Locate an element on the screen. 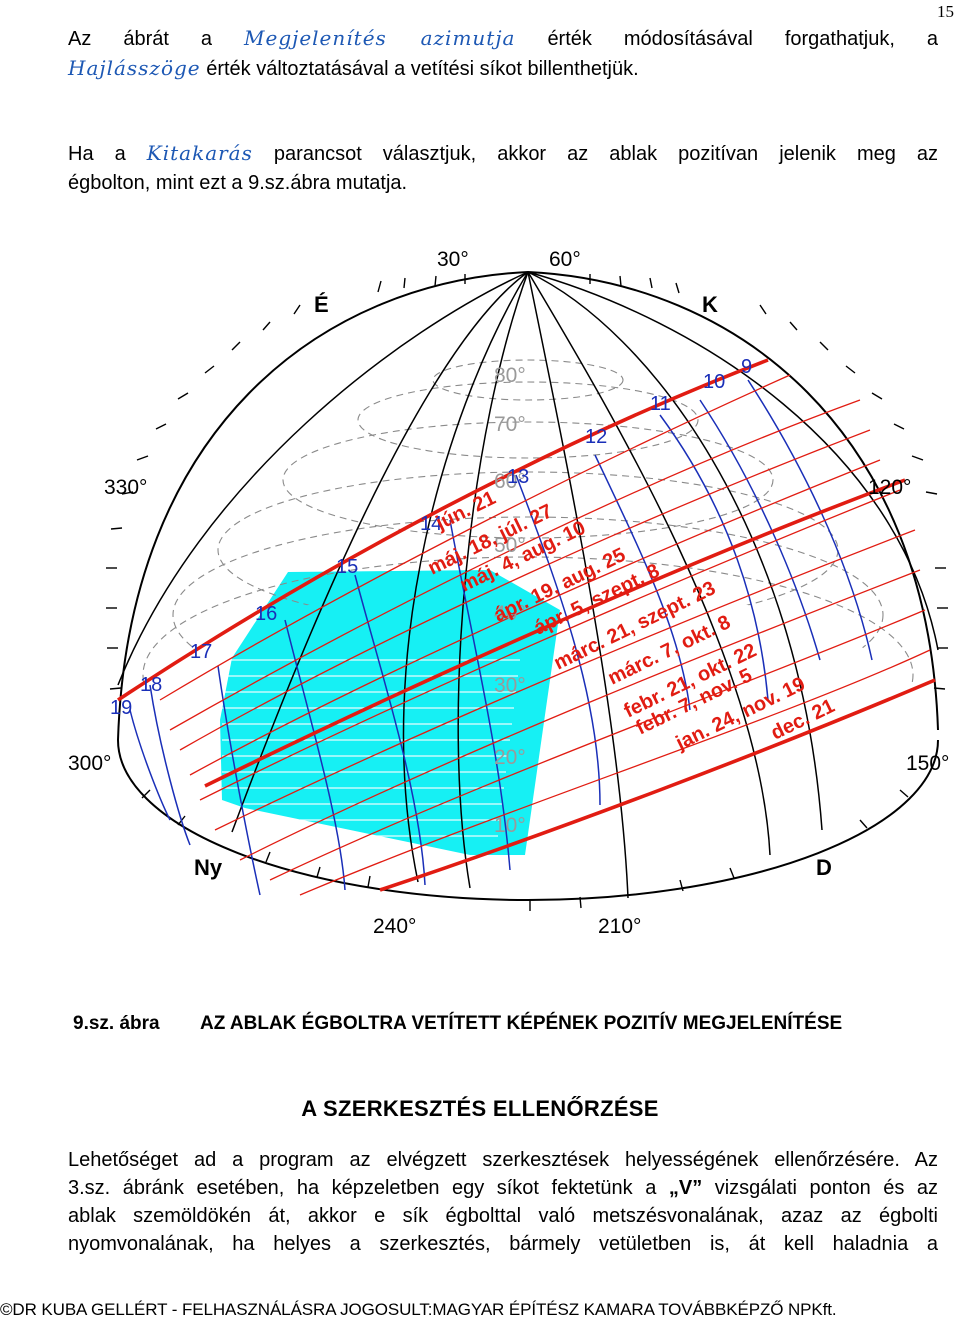  azimuth-label: 240° is located at coordinates (394, 926).